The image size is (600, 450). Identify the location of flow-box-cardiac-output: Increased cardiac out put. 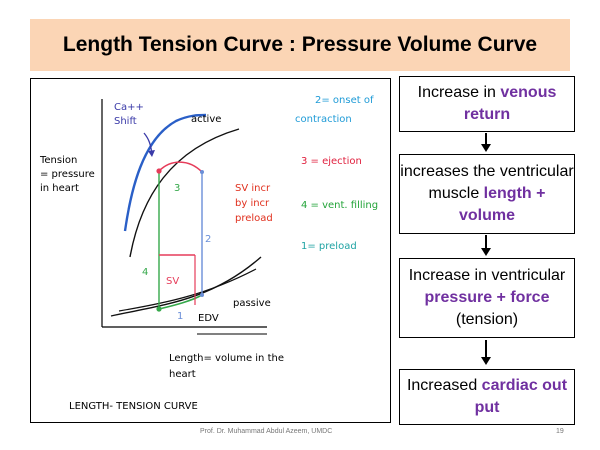
(487, 397).